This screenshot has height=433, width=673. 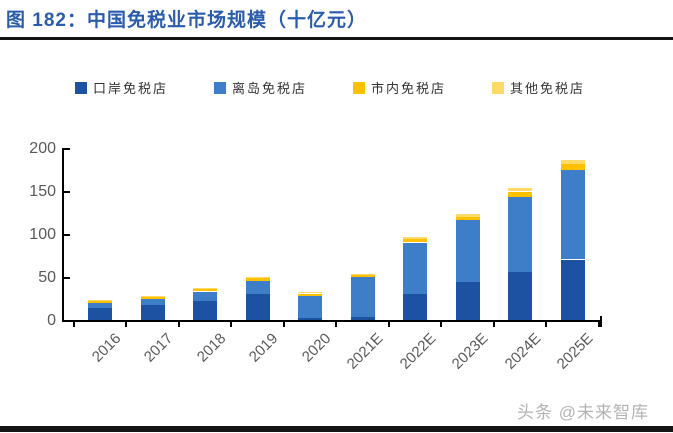 I want to click on x-axis-tick-label: 2024E, so click(x=523, y=351).